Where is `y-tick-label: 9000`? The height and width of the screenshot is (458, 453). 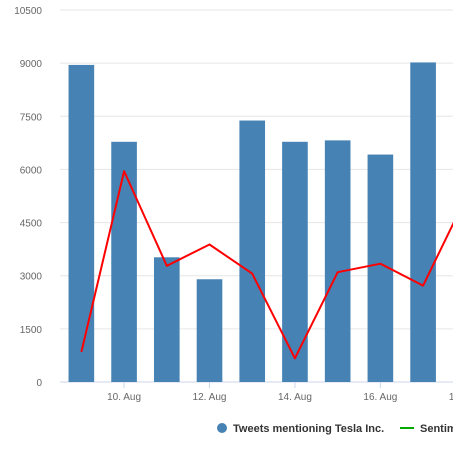 y-tick-label: 9000 is located at coordinates (31, 64).